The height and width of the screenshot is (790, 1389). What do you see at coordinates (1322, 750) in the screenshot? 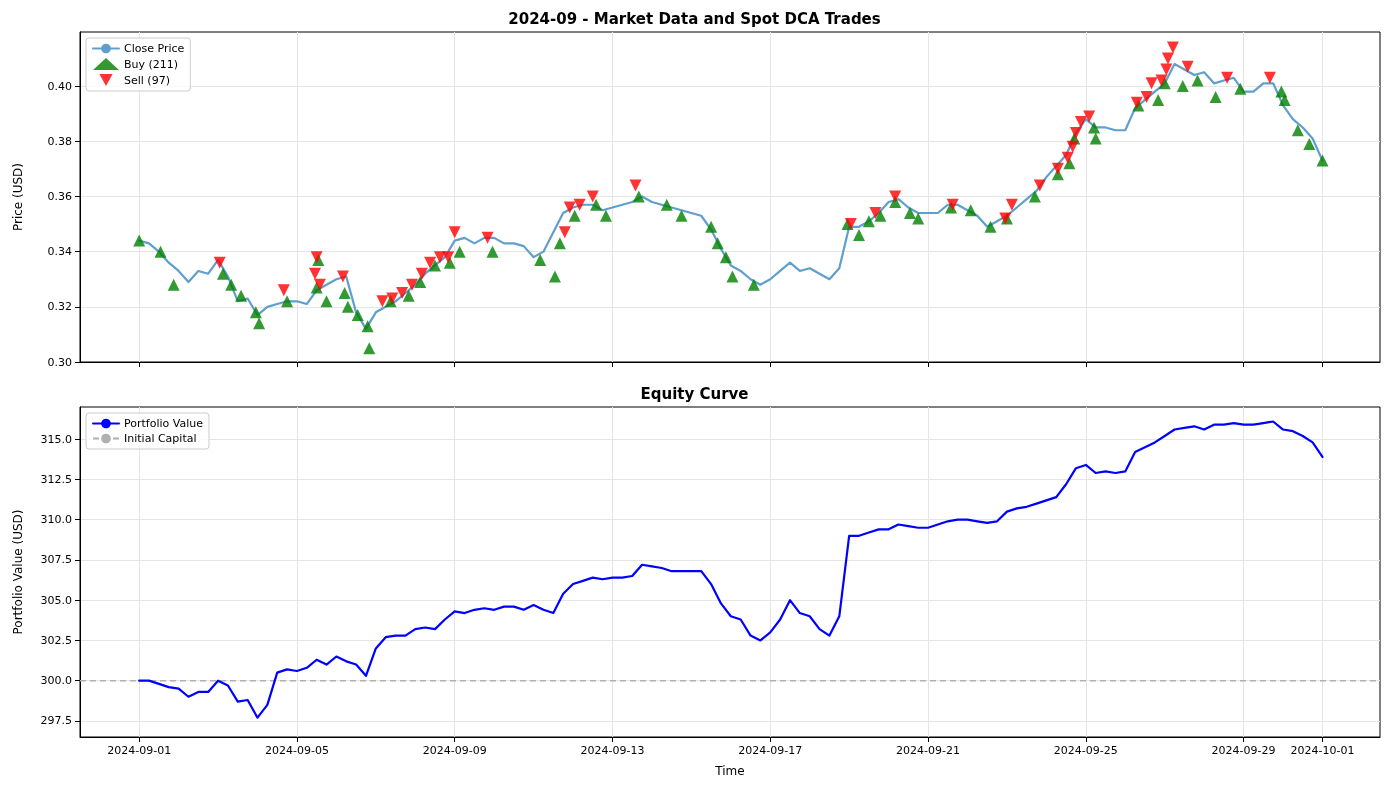
I see `x-tick-label: 2024-10-01` at bounding box center [1322, 750].